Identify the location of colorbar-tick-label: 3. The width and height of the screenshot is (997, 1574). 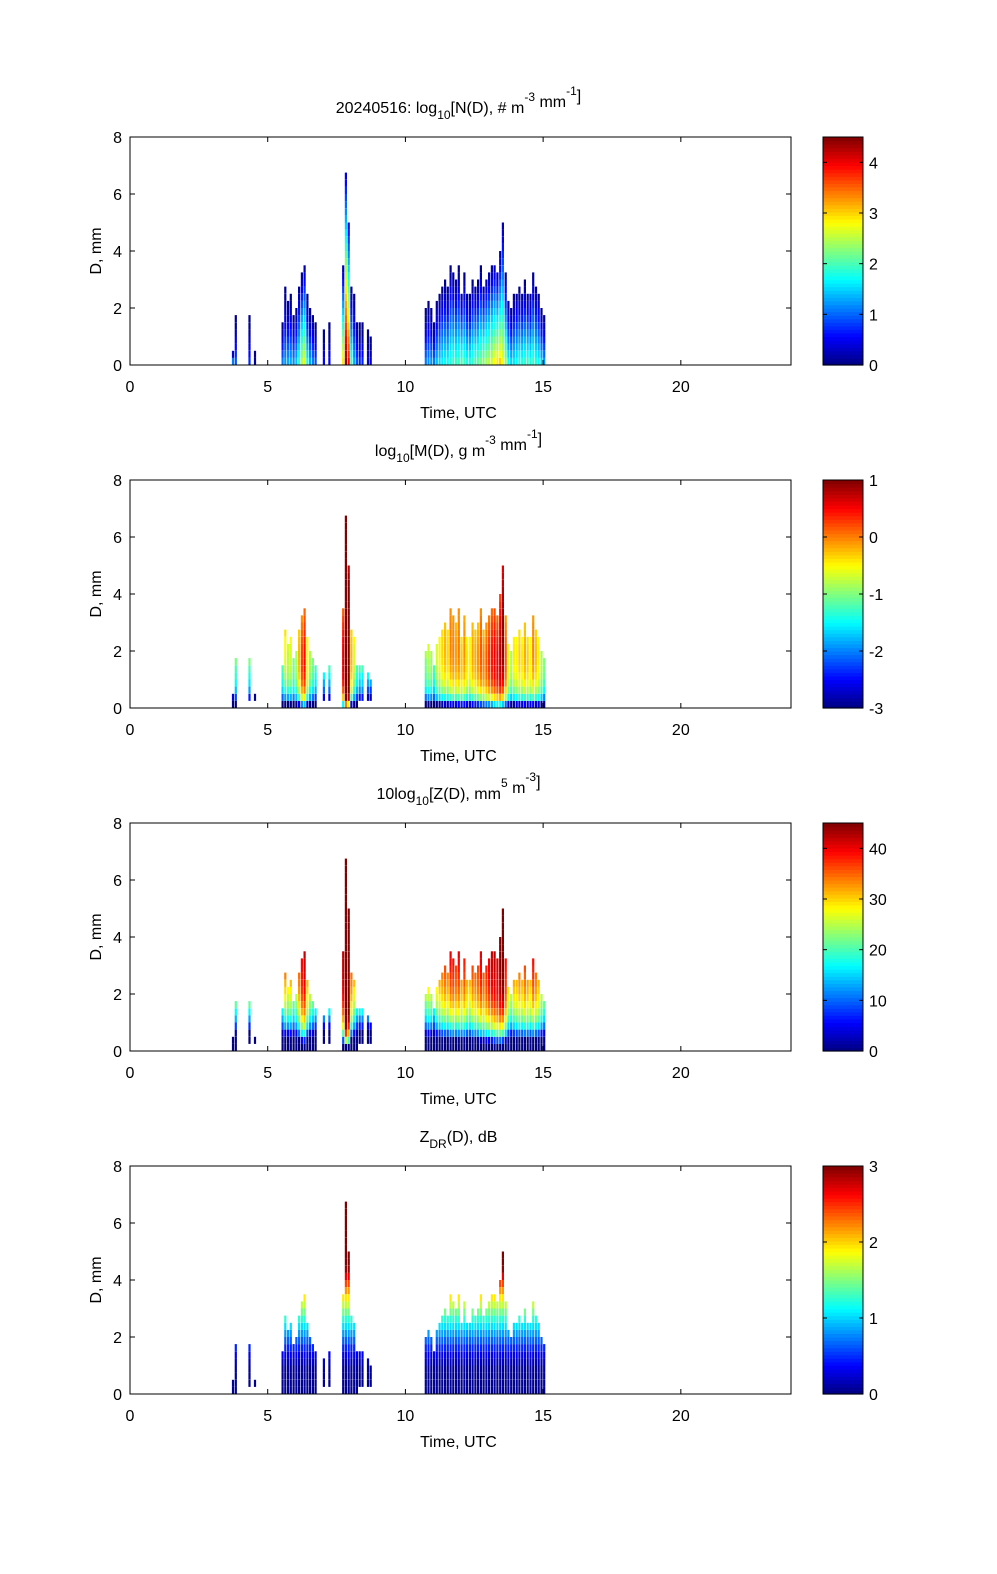
(873, 1167).